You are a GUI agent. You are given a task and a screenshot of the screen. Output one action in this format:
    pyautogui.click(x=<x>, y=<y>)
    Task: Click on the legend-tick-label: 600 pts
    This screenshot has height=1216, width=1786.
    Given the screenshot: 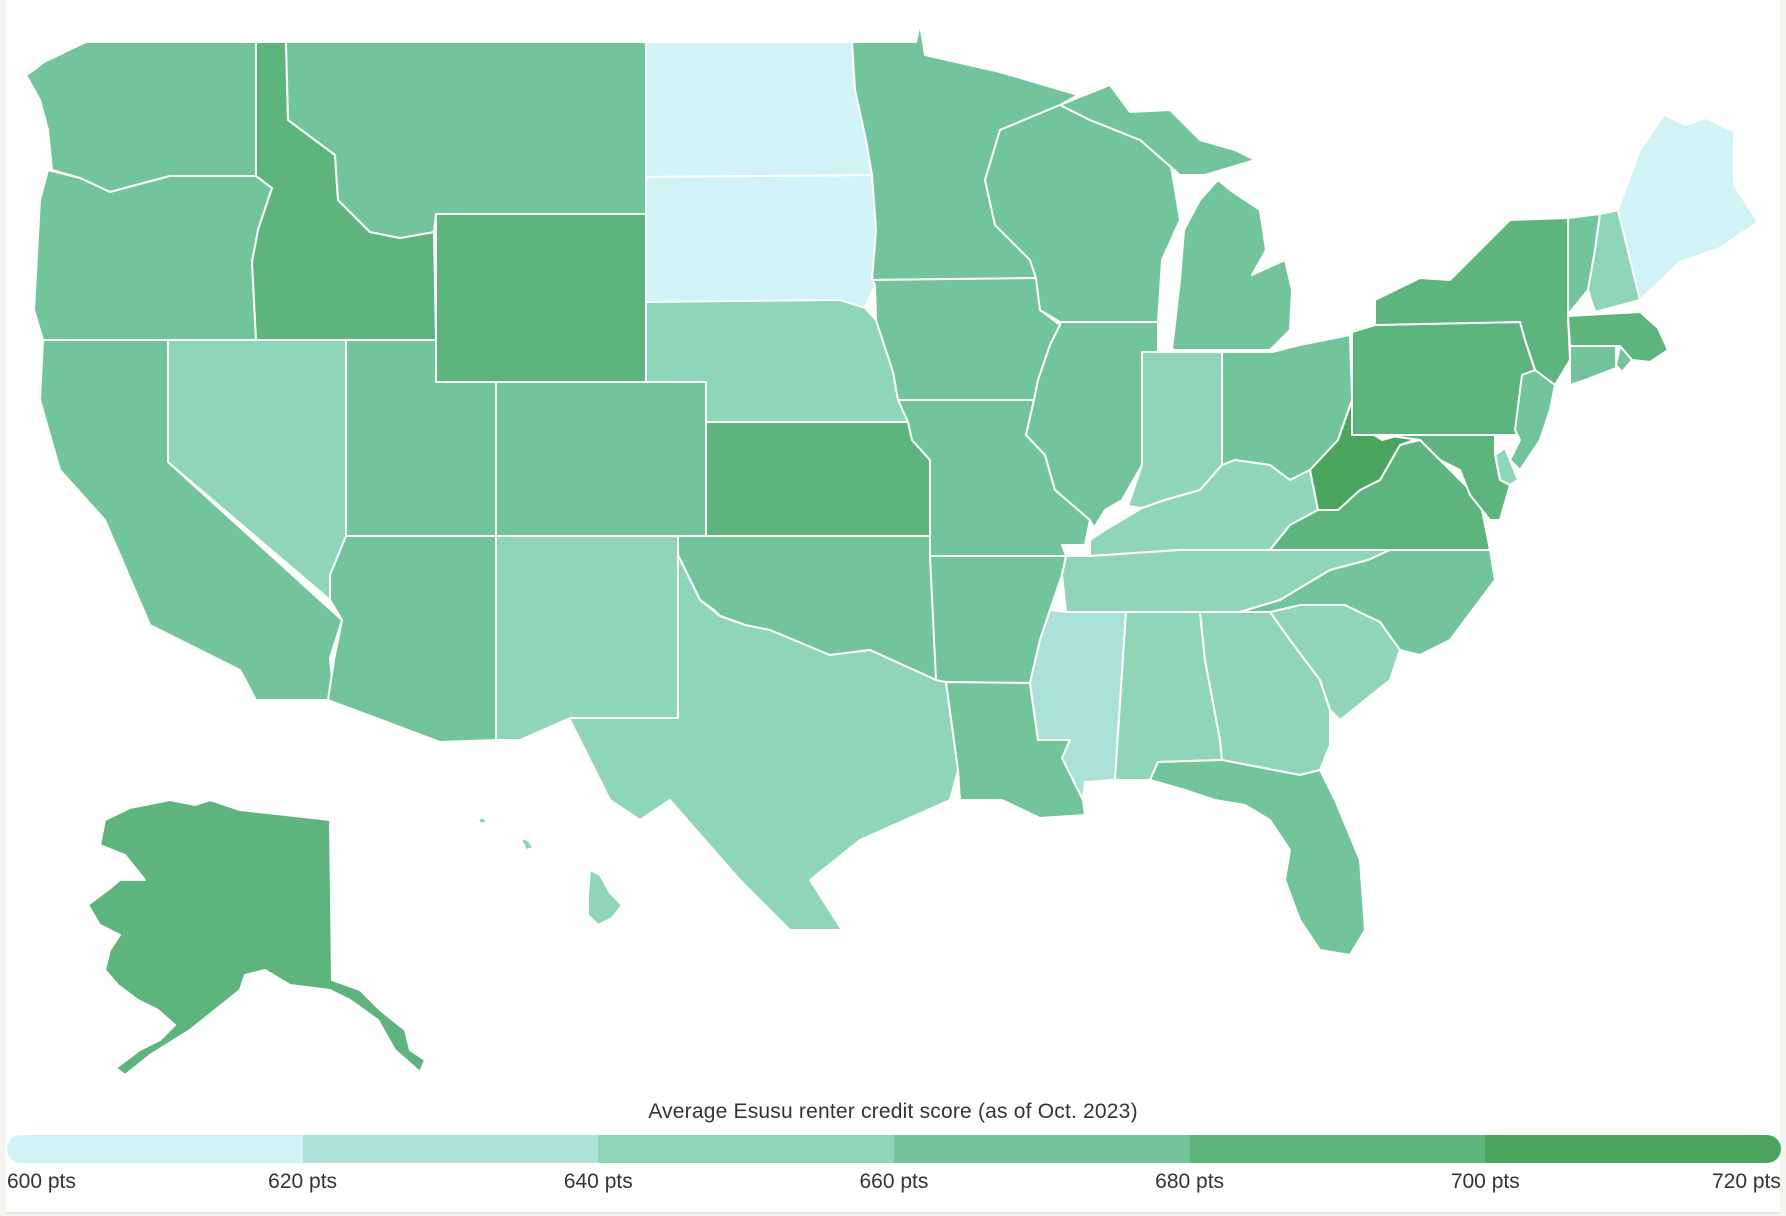 What is the action you would take?
    pyautogui.click(x=41, y=1181)
    